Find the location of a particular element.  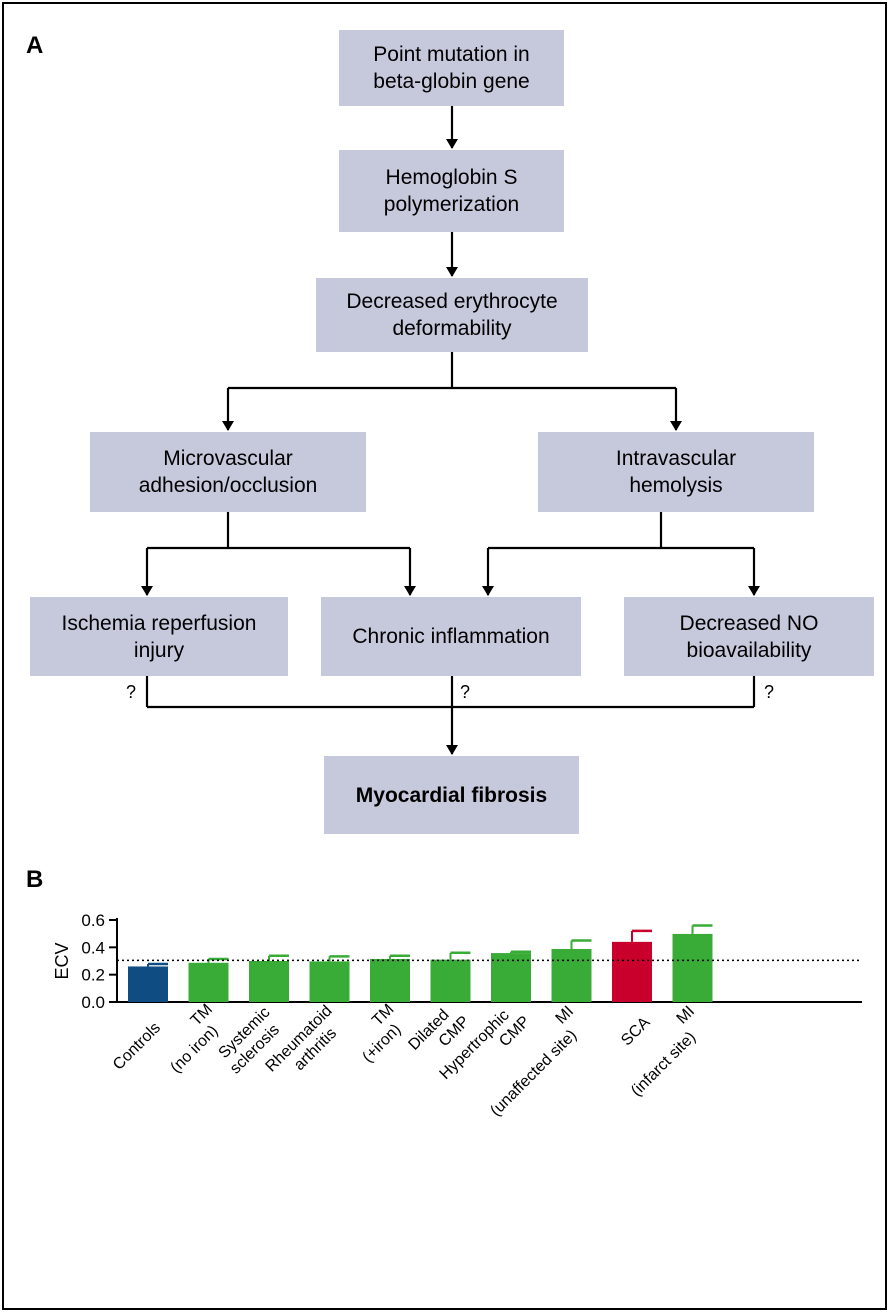

y-axis-label: ECV is located at coordinates (62, 960).